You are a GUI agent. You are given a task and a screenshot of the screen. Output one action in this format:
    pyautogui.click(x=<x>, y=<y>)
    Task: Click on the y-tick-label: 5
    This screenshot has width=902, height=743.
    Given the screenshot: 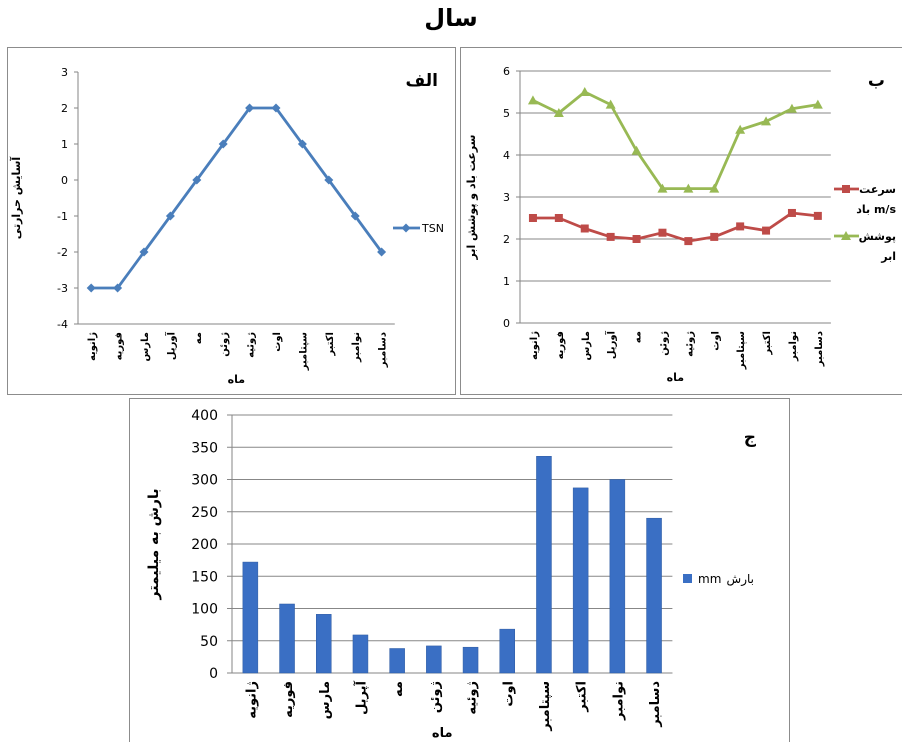 What is the action you would take?
    pyautogui.click(x=506, y=113)
    